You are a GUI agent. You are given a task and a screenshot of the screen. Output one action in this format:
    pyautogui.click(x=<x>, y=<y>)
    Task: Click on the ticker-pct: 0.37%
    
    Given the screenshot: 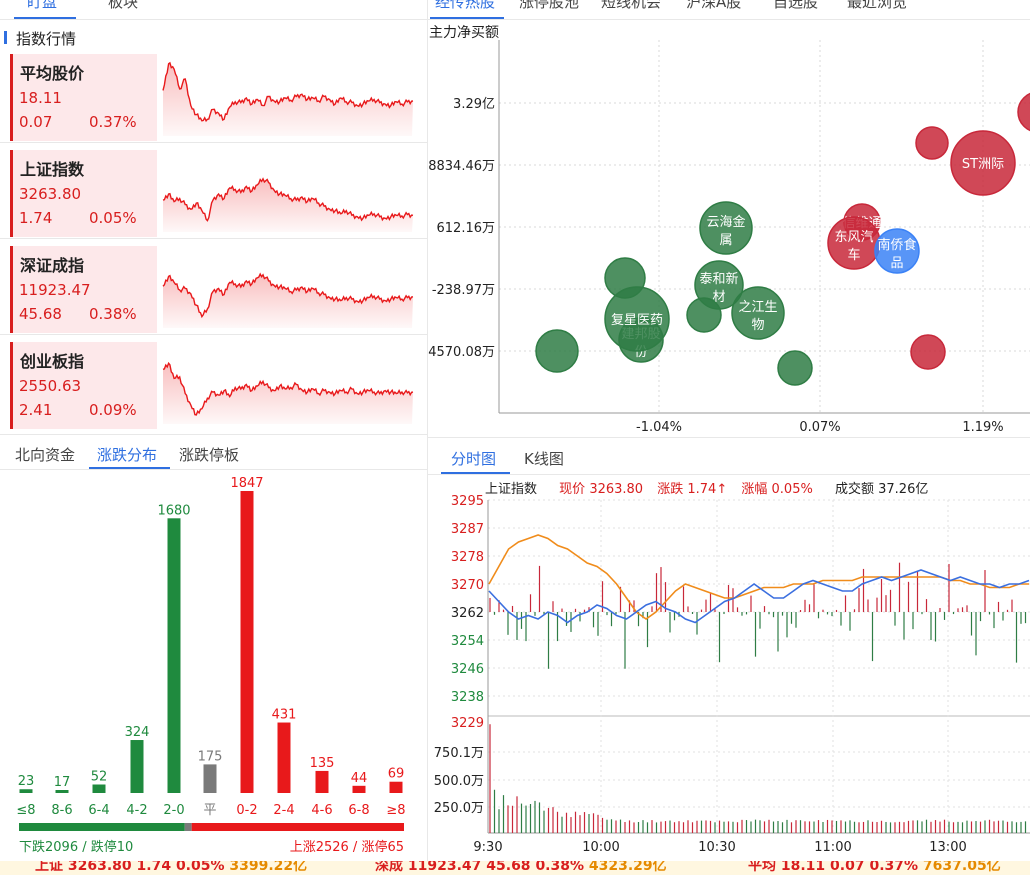 What is the action you would take?
    pyautogui.click(x=894, y=867)
    